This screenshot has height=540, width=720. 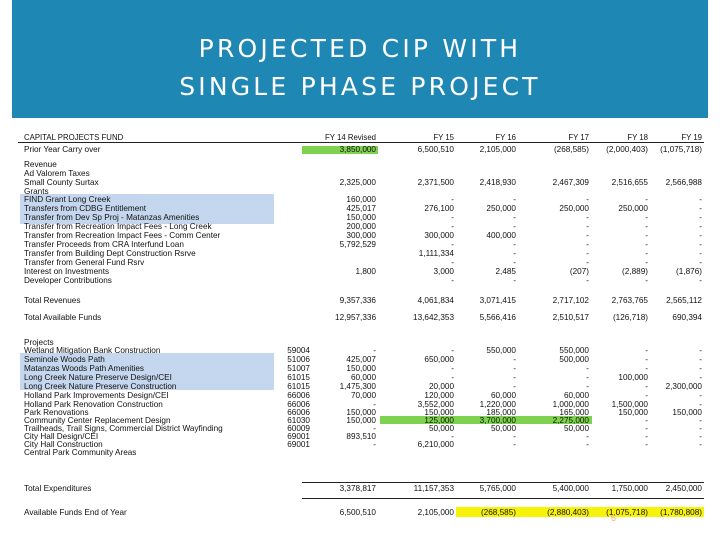 I want to click on col-header: FY 16, so click(x=505, y=137).